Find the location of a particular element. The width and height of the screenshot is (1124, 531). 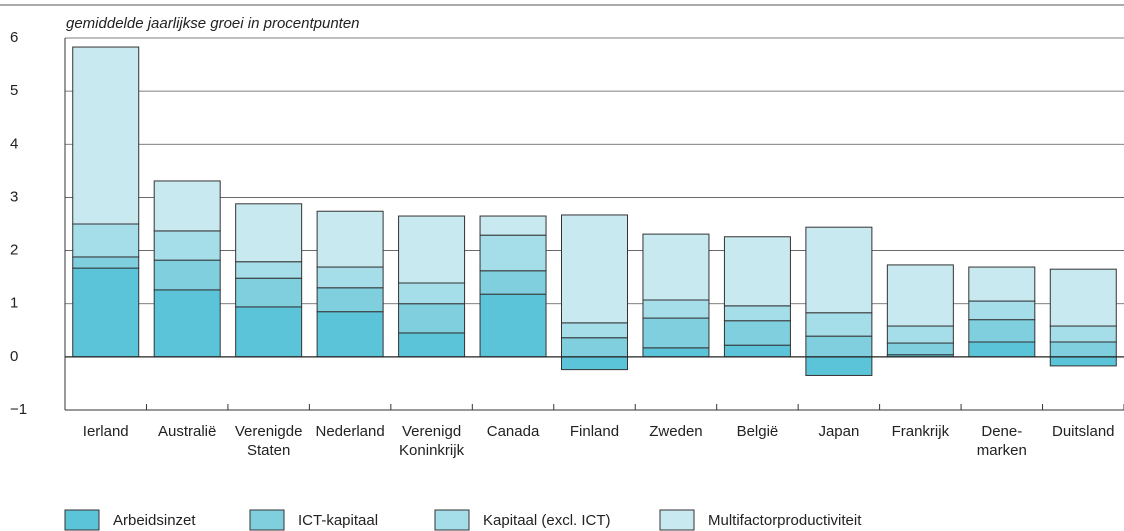

x-tick-label: Australië is located at coordinates (187, 431).